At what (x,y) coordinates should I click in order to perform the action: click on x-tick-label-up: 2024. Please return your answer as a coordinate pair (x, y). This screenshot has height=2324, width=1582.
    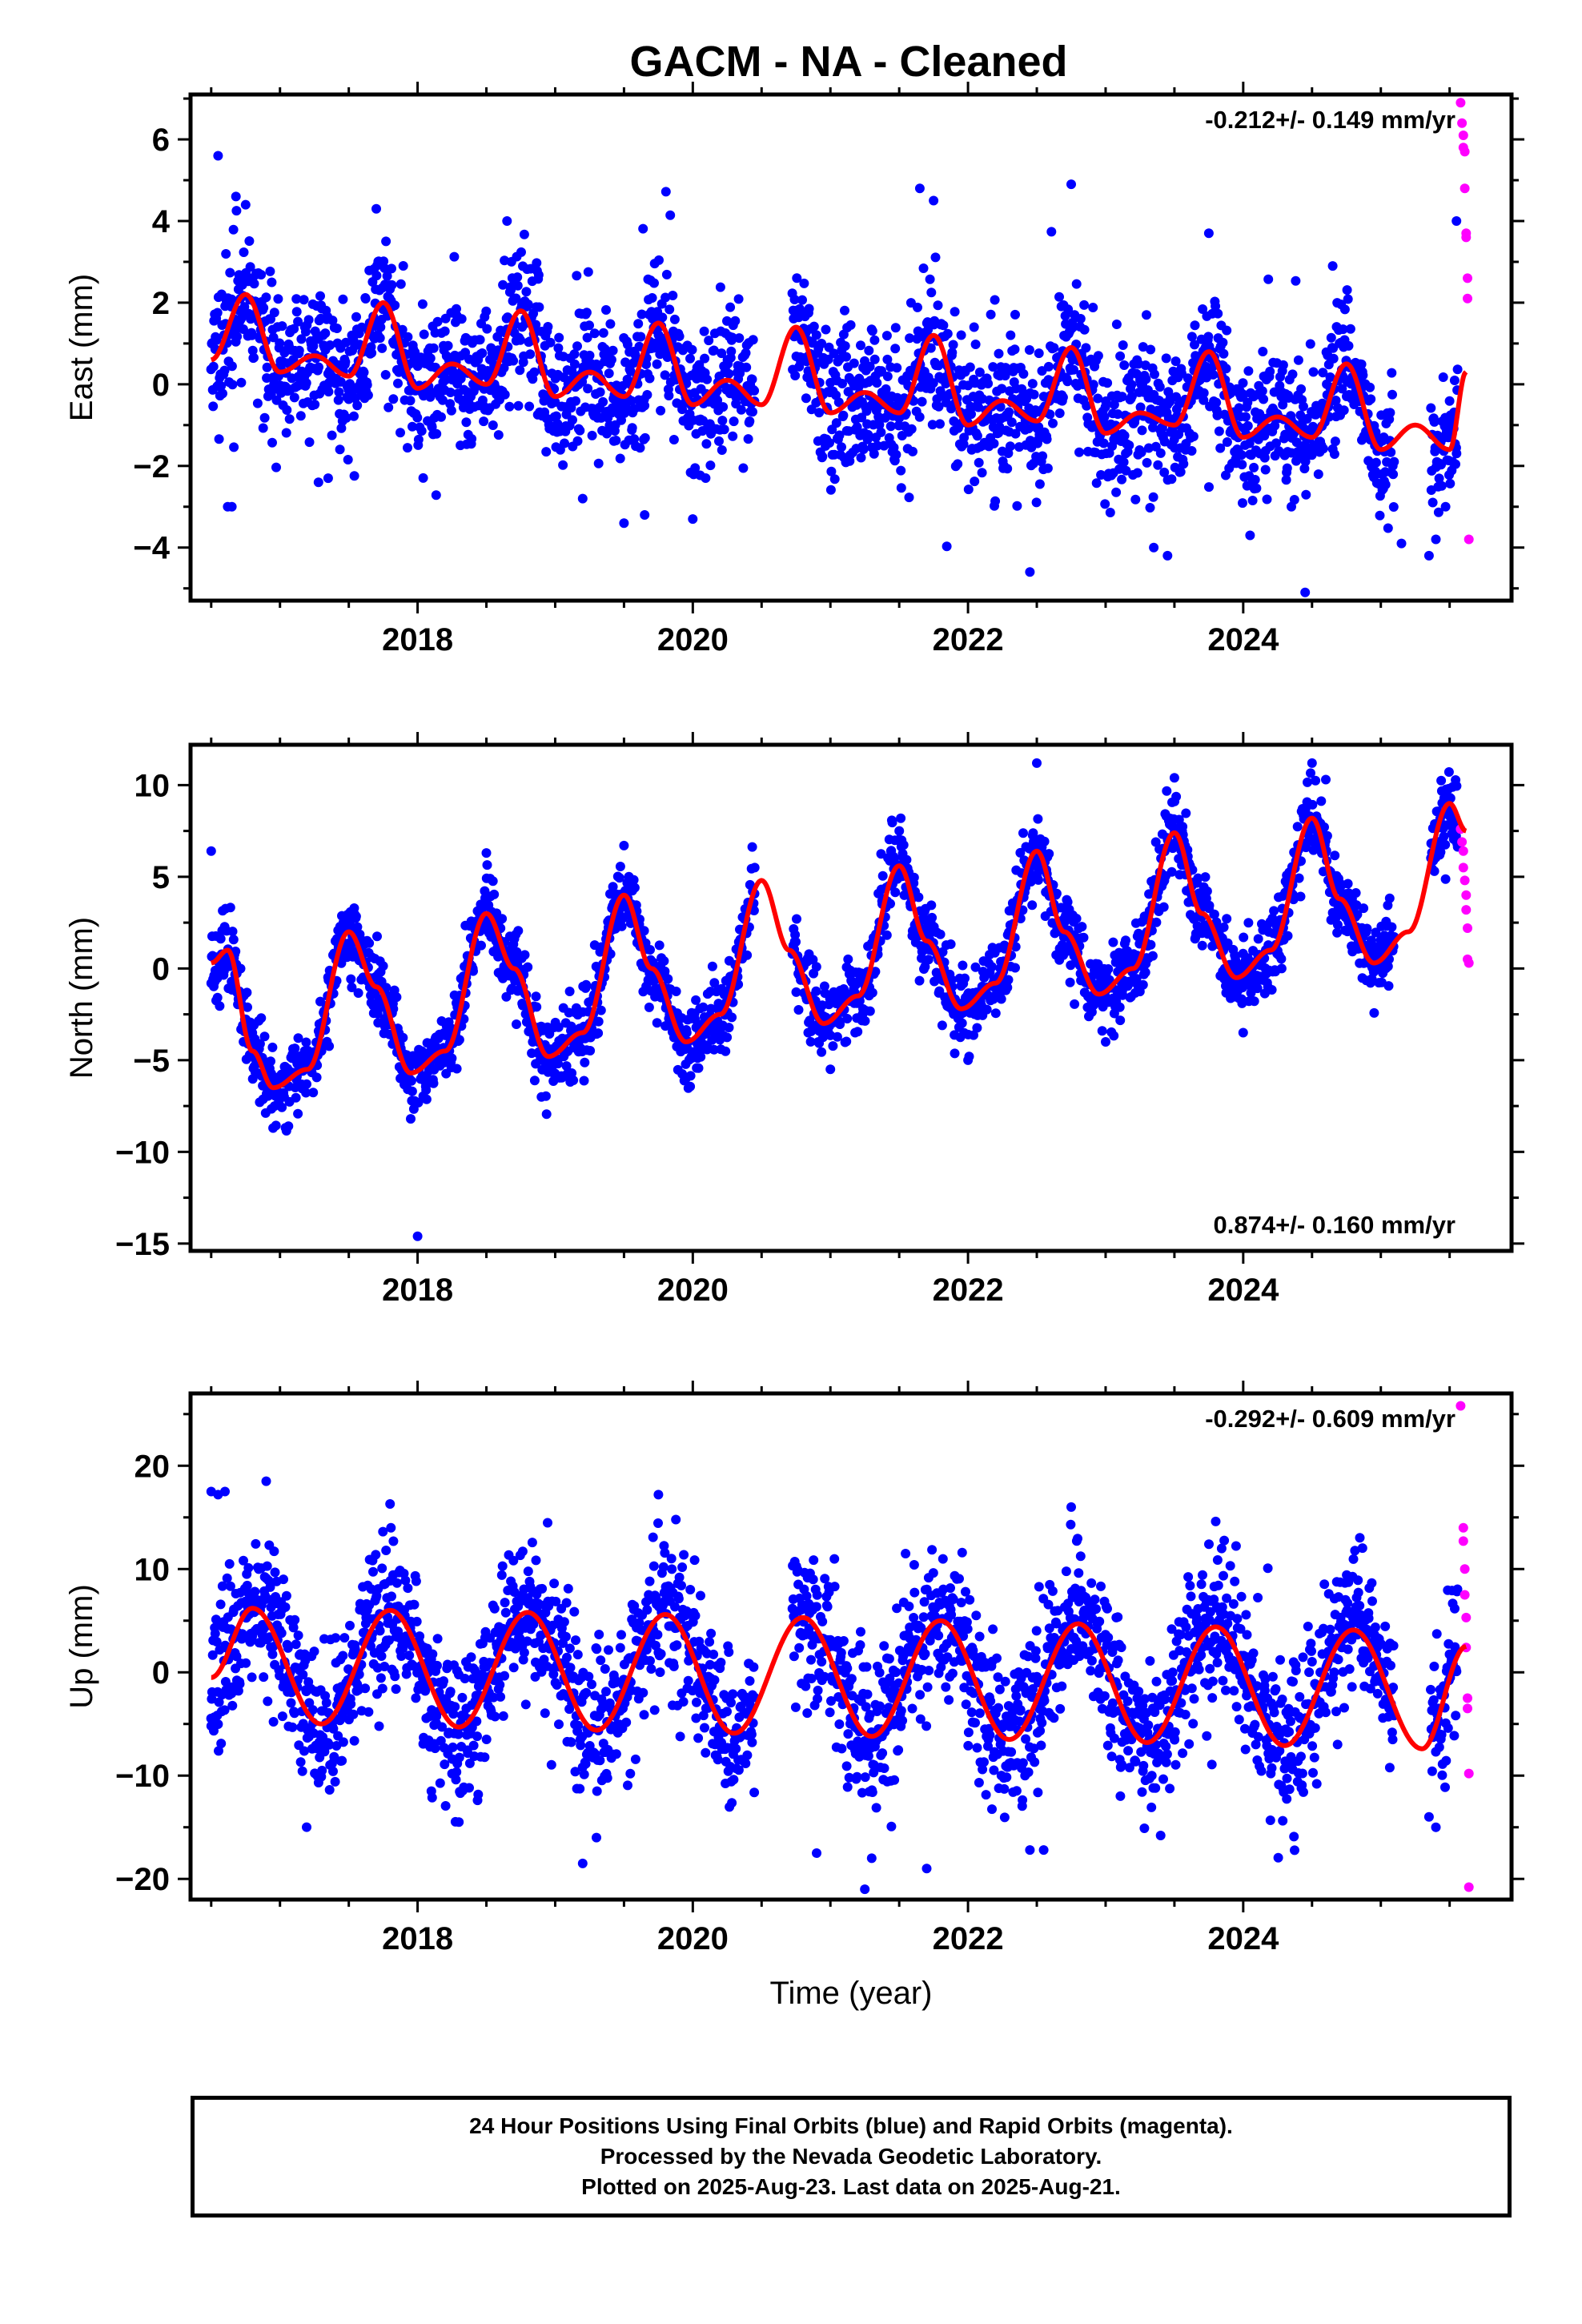
    Looking at the image, I should click on (1243, 1938).